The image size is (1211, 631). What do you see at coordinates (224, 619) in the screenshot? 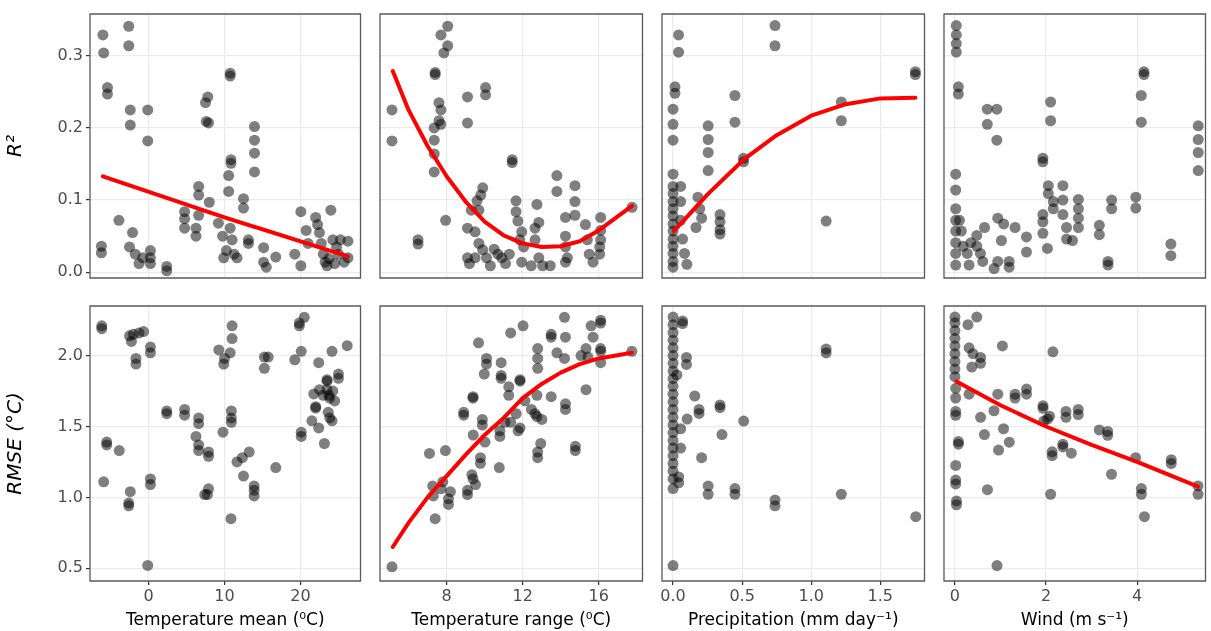
I see `x-axis-title: Temperature mean (⁰C)` at bounding box center [224, 619].